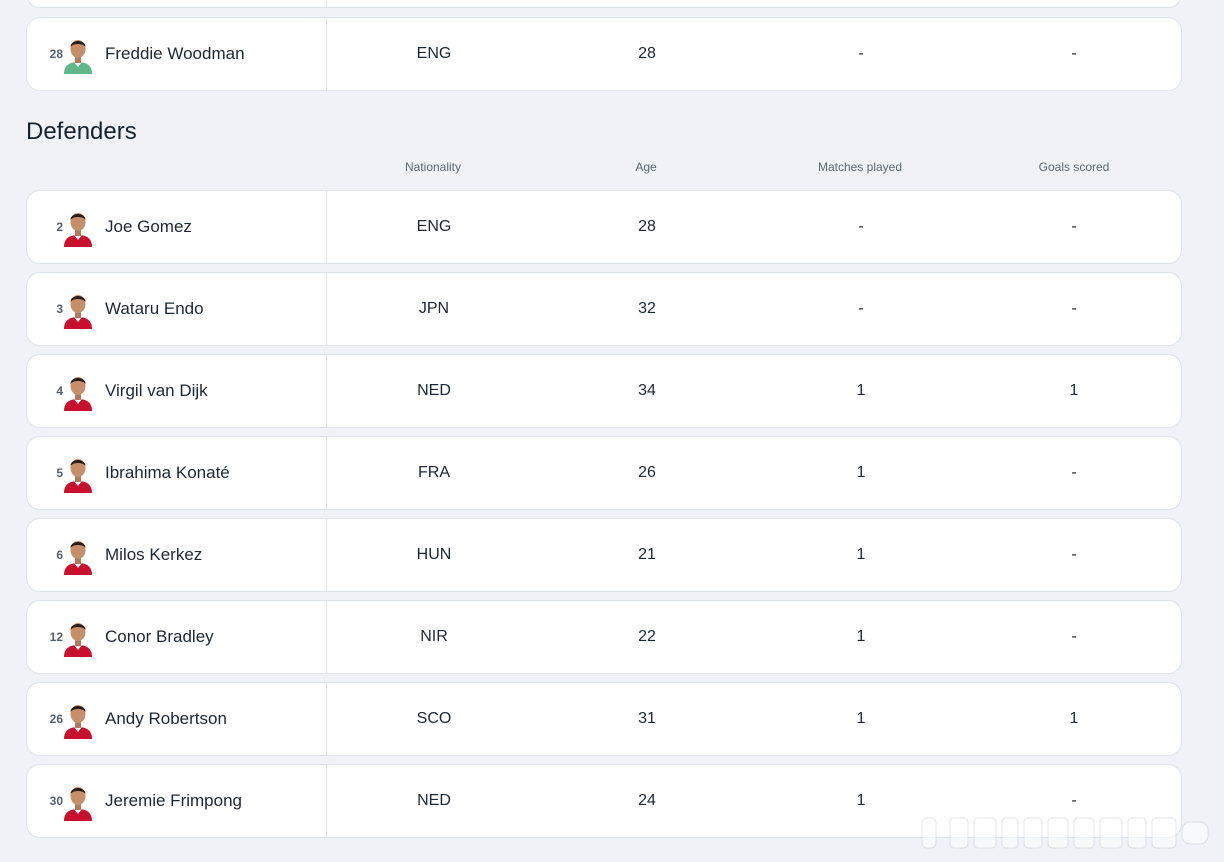  What do you see at coordinates (647, 472) in the screenshot?
I see `age-value: 26` at bounding box center [647, 472].